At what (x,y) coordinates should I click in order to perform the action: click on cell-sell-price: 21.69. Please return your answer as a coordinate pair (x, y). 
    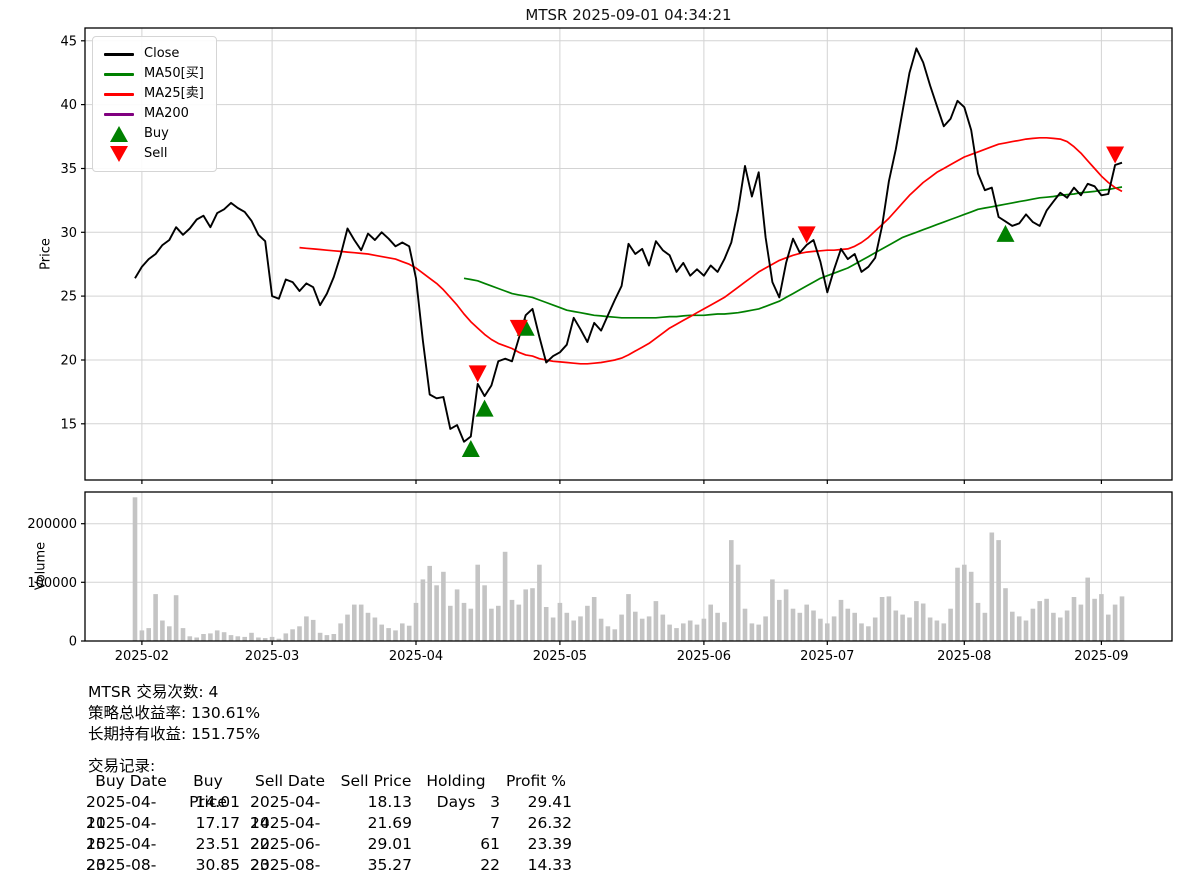
    Looking at the image, I should click on (389, 823).